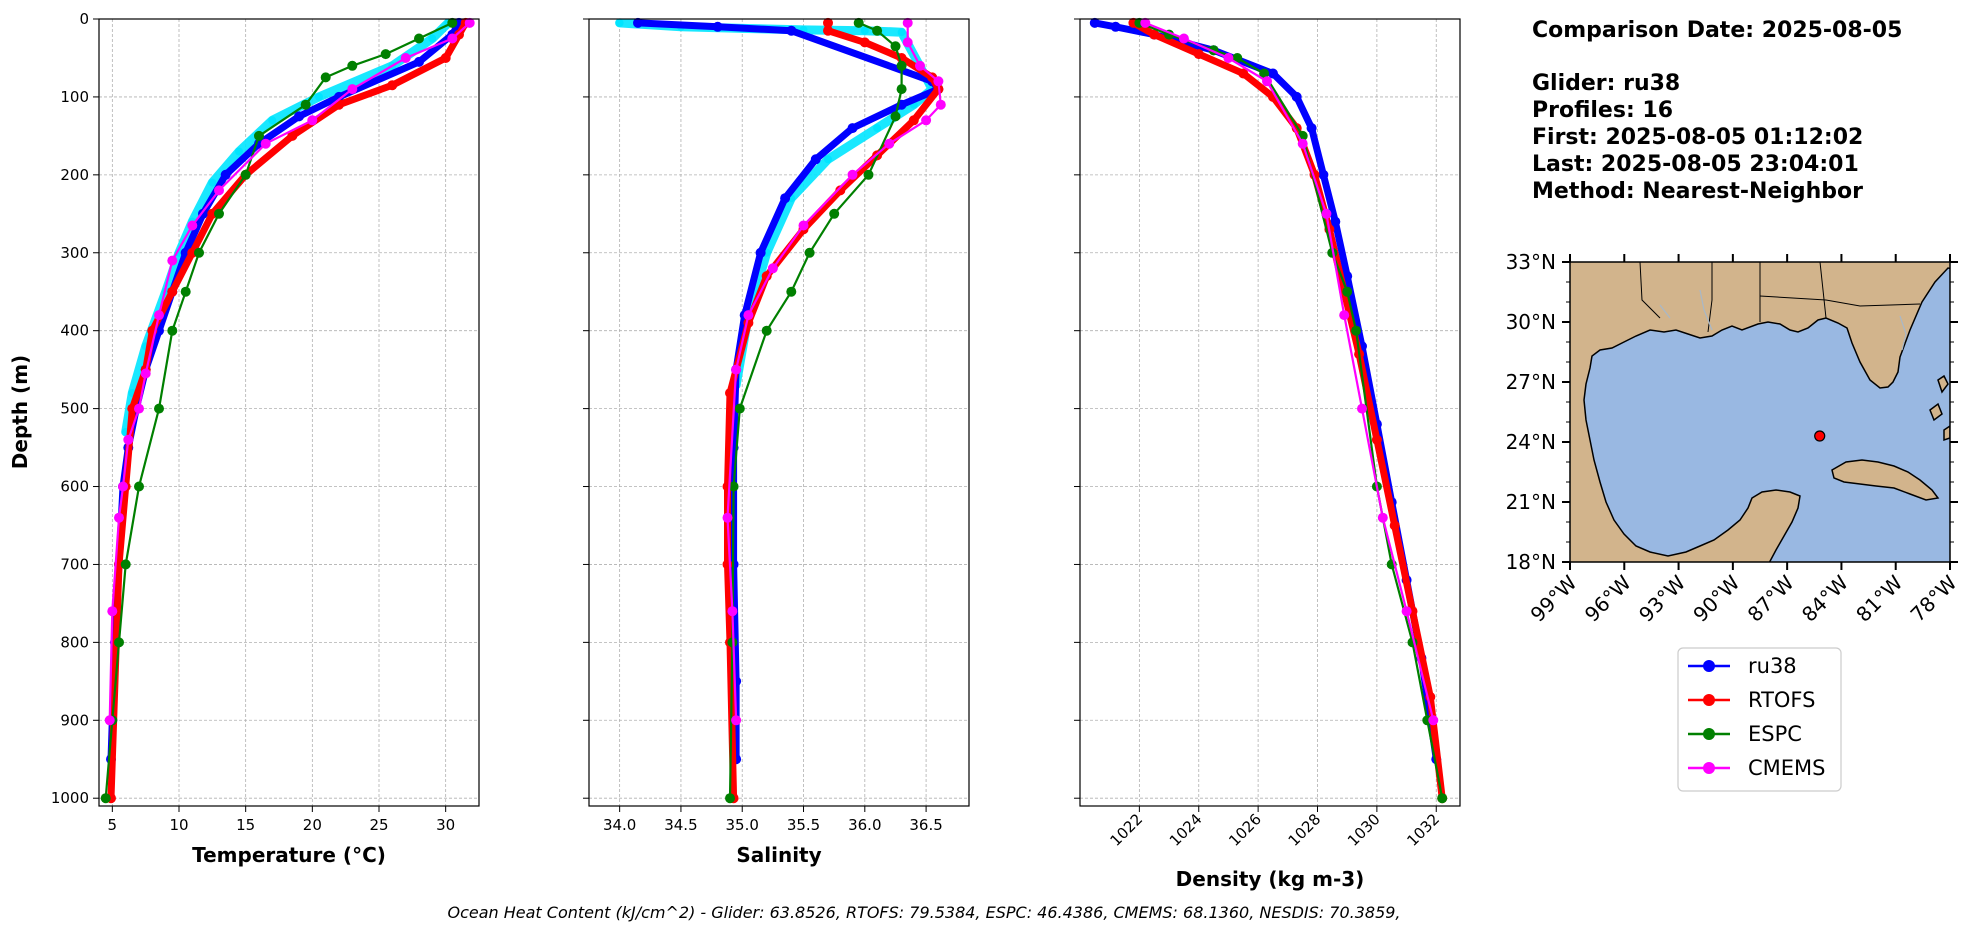 This screenshot has height=934, width=1987. I want to click on series-line-espc, so click(815, 410).